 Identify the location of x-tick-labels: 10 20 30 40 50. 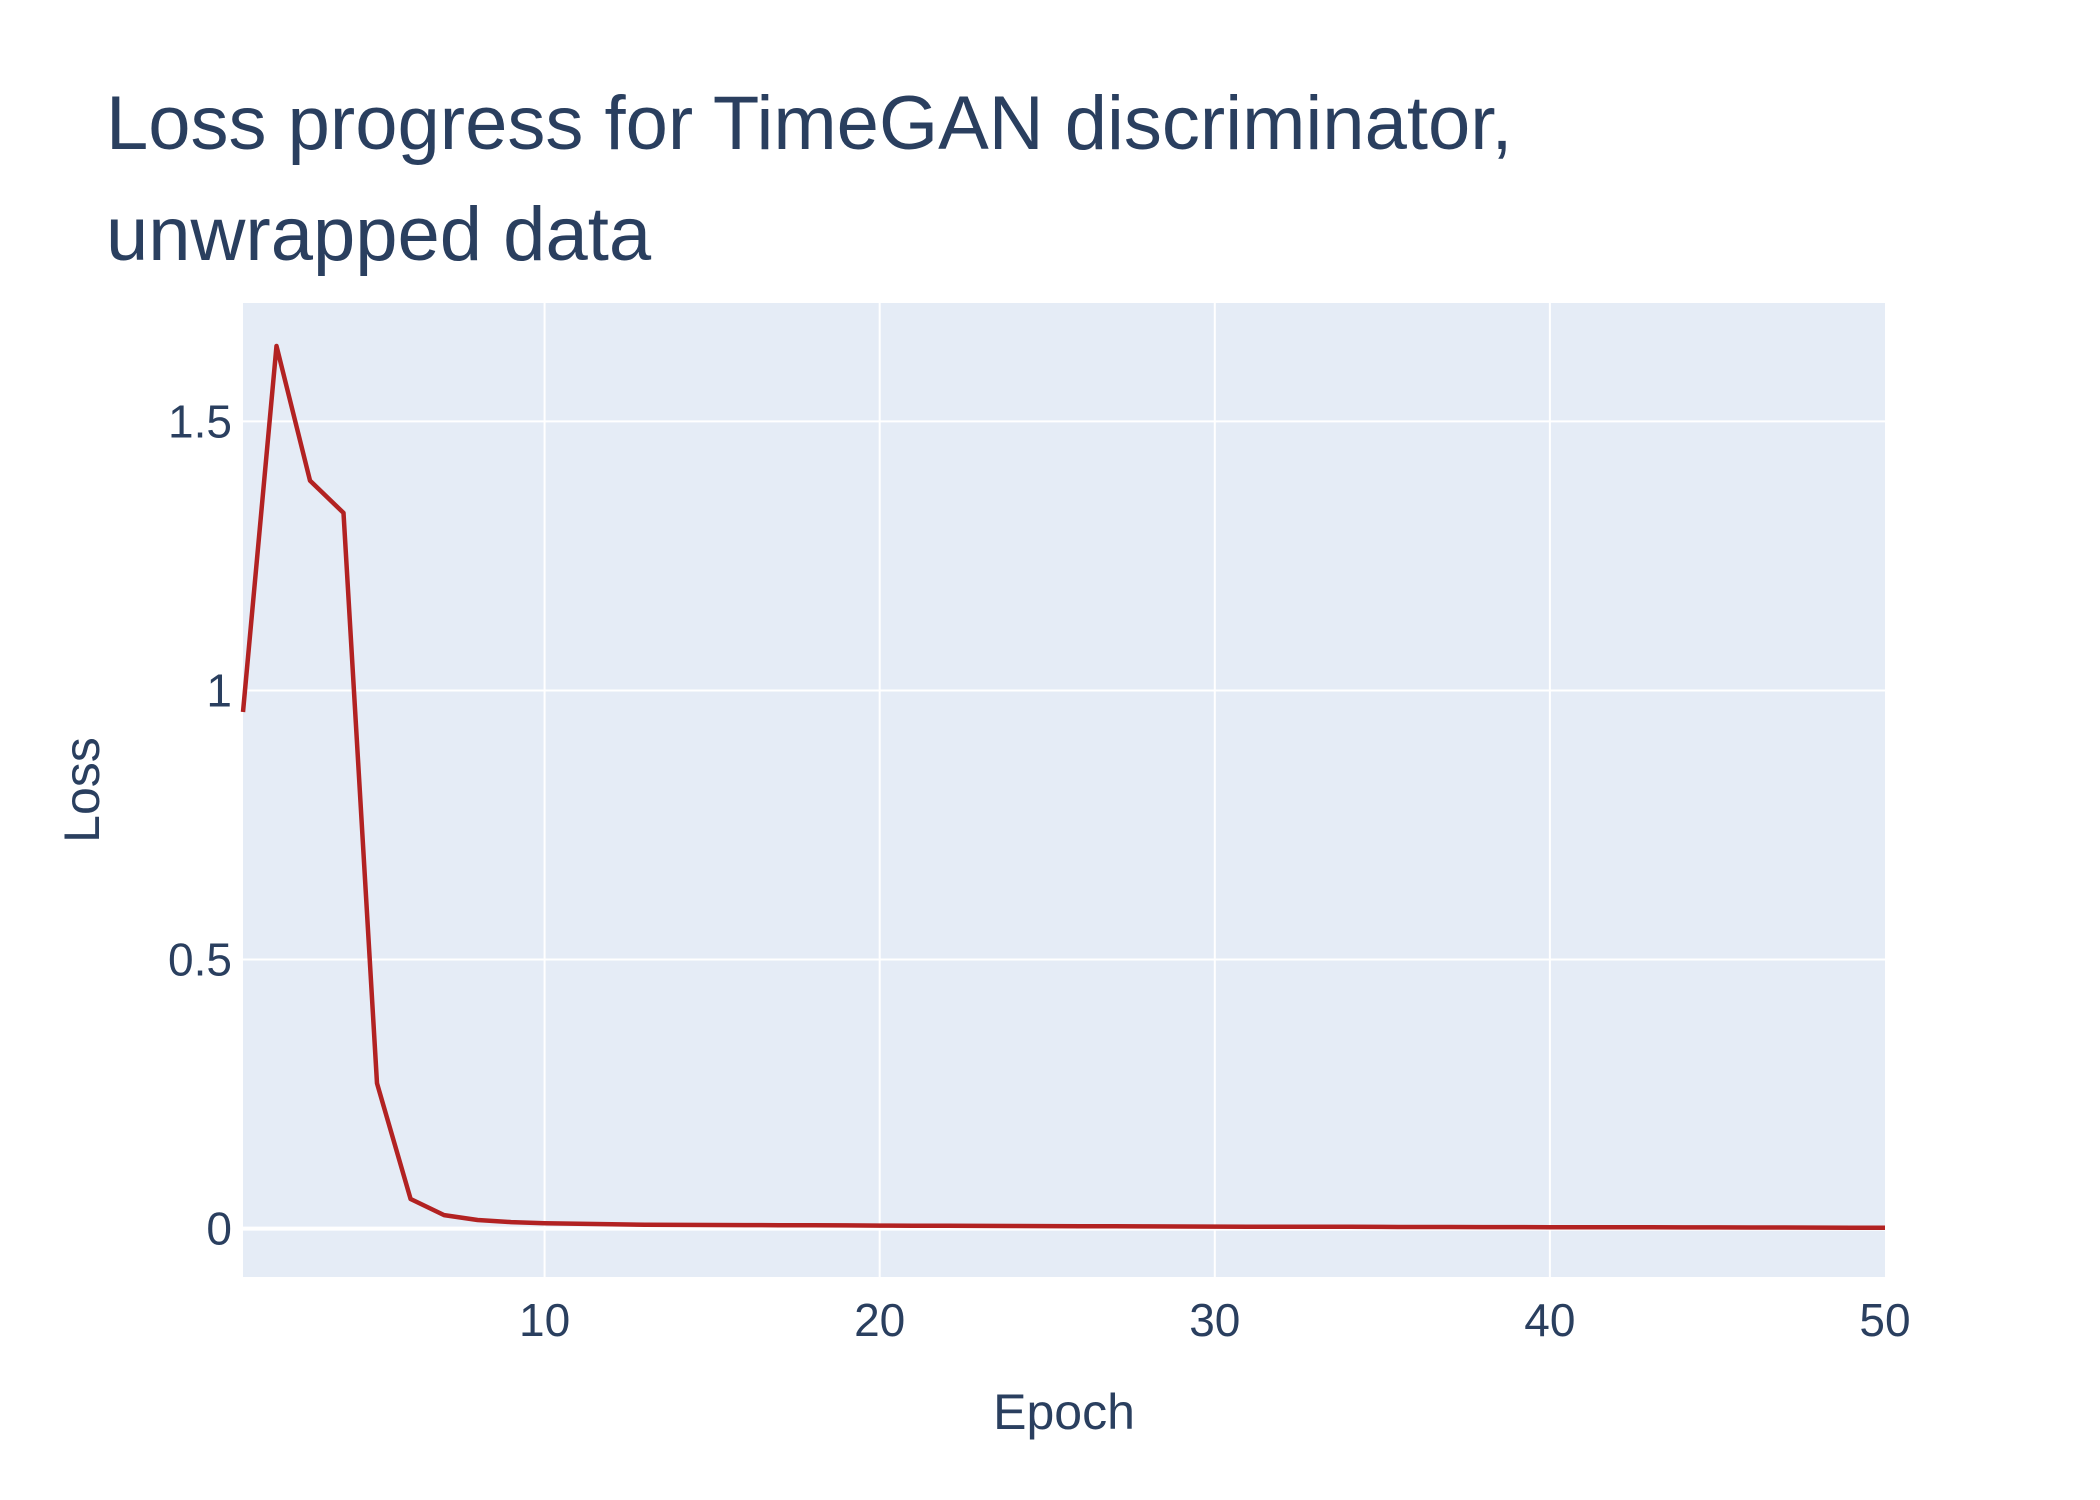
(1215, 1320).